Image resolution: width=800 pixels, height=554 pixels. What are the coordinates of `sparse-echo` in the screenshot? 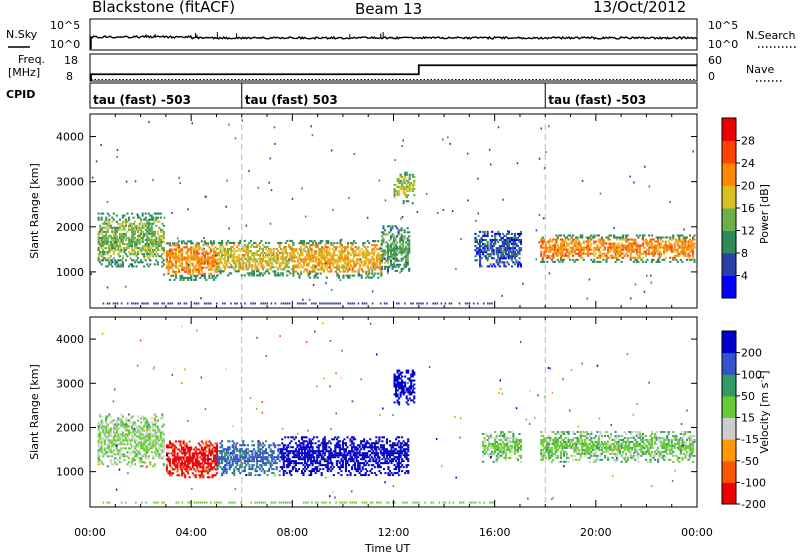 It's located at (349, 197).